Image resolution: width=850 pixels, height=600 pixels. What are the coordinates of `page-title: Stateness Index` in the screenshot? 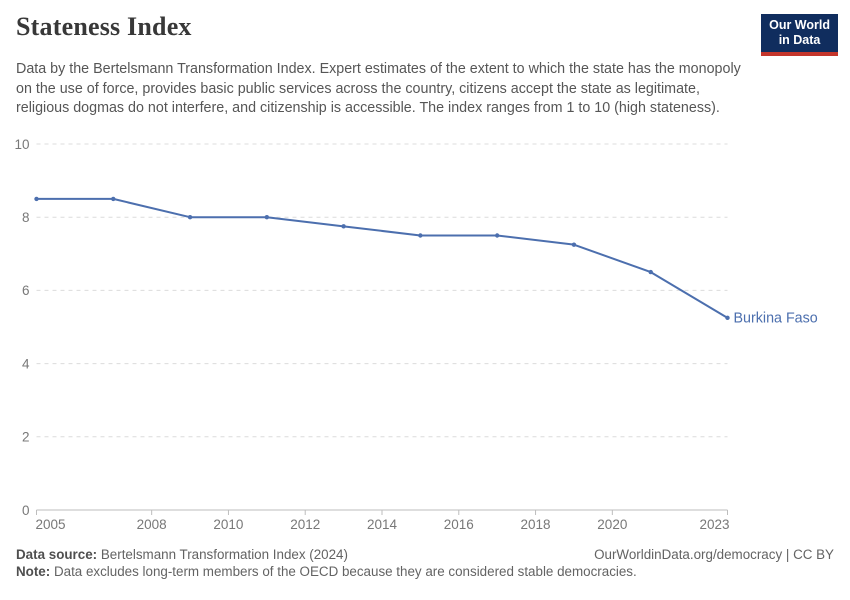 It's located at (104, 26).